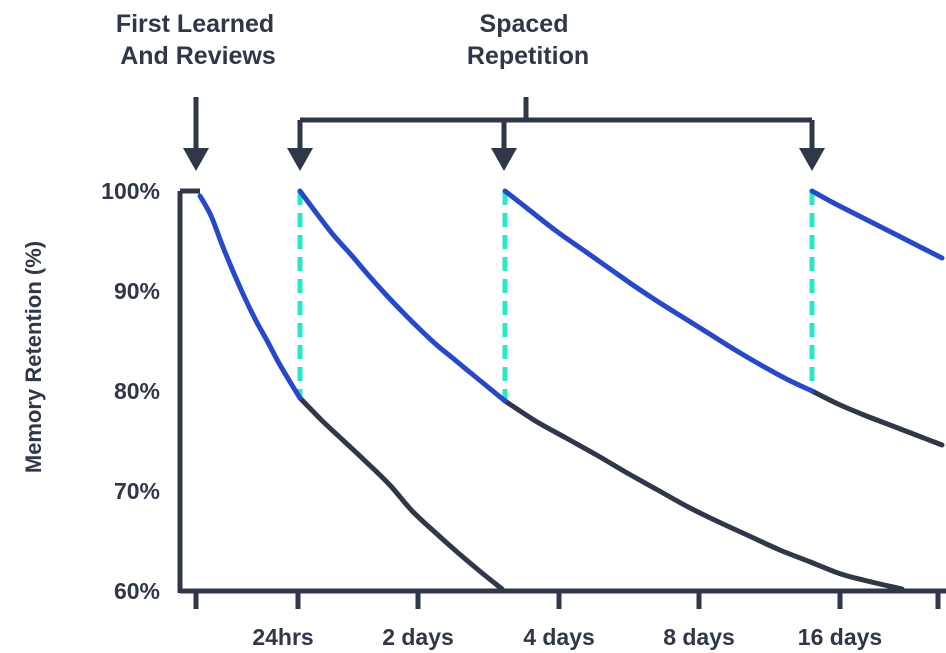  I want to click on x-tick-labels: 24hrs 2 days 4 days 8 days 16 days, so click(567, 637).